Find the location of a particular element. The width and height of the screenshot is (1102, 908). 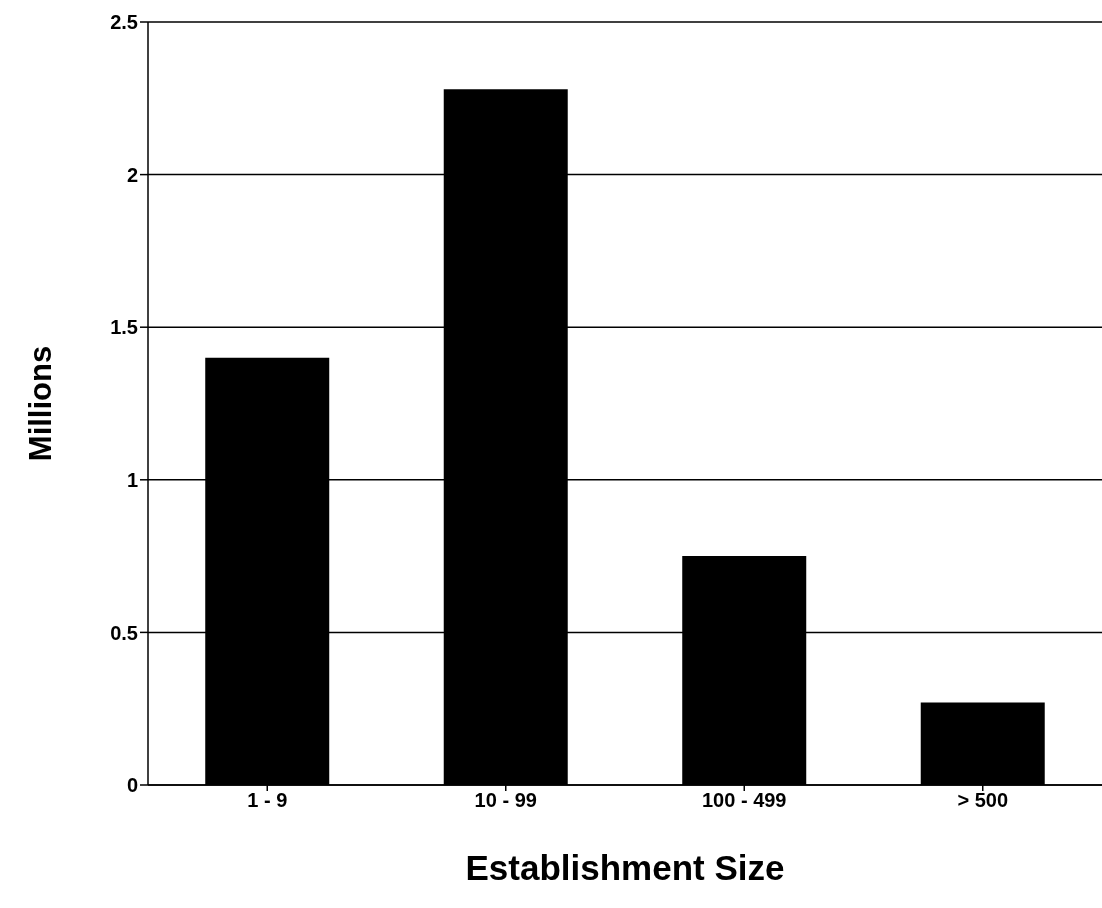

y-axis-title: Millions is located at coordinates (41, 403).